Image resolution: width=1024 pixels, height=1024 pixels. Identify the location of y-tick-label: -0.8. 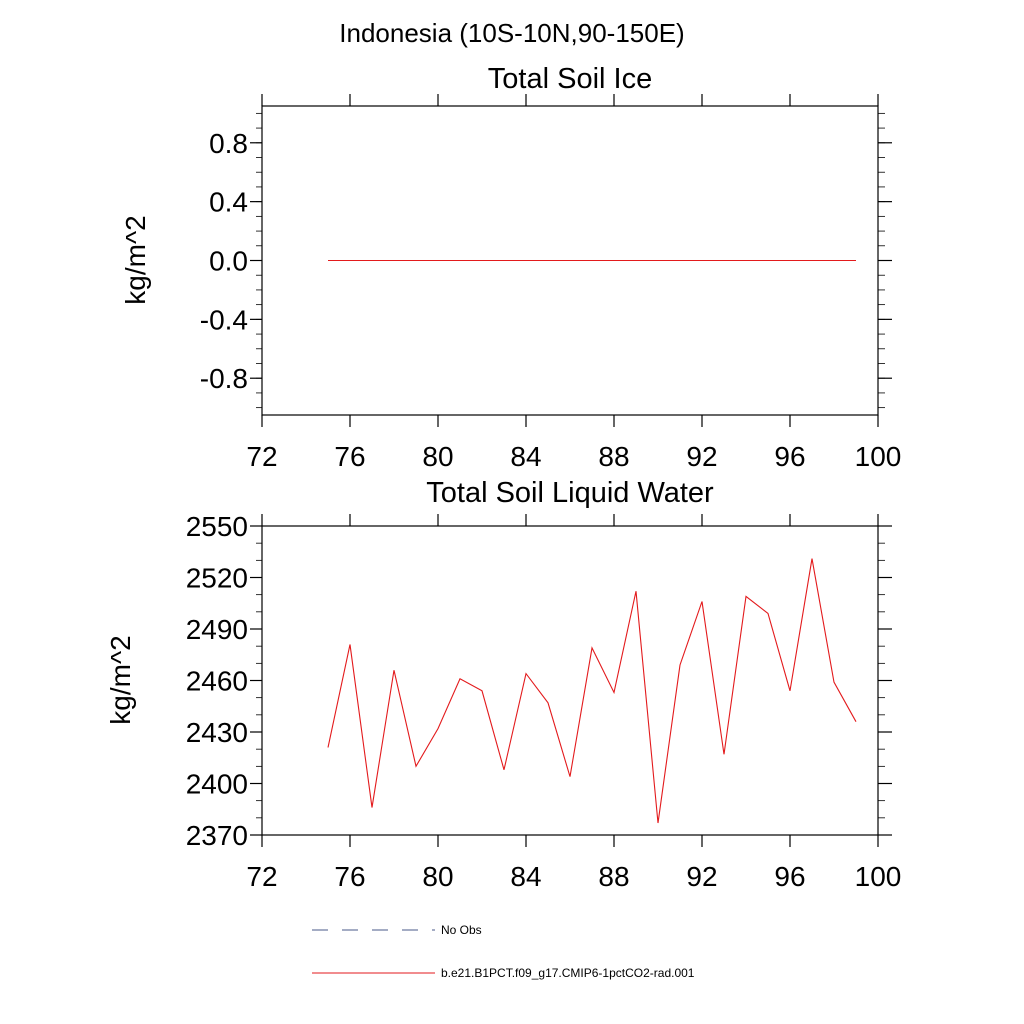
(224, 378).